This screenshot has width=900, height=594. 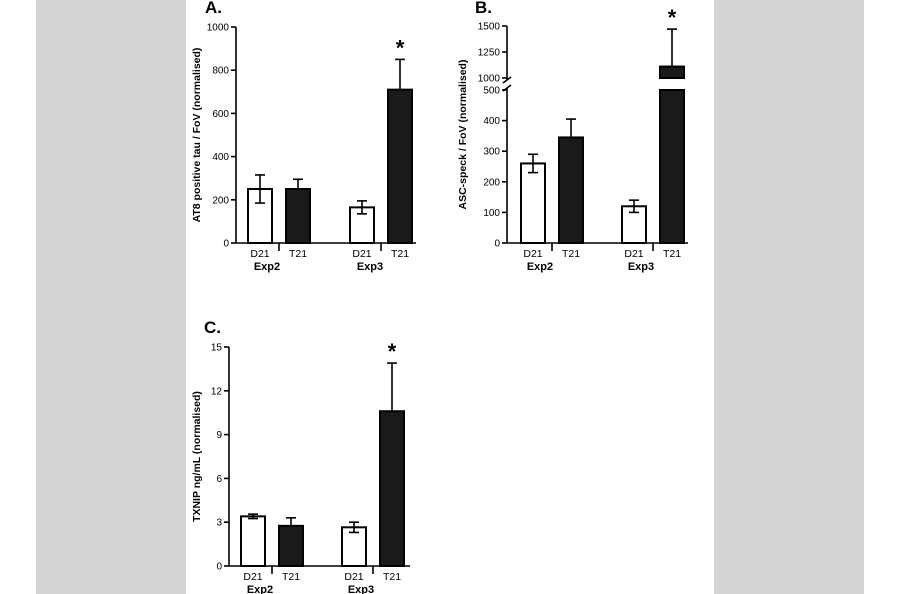 I want to click on y-tick-label: 800, so click(x=220, y=71).